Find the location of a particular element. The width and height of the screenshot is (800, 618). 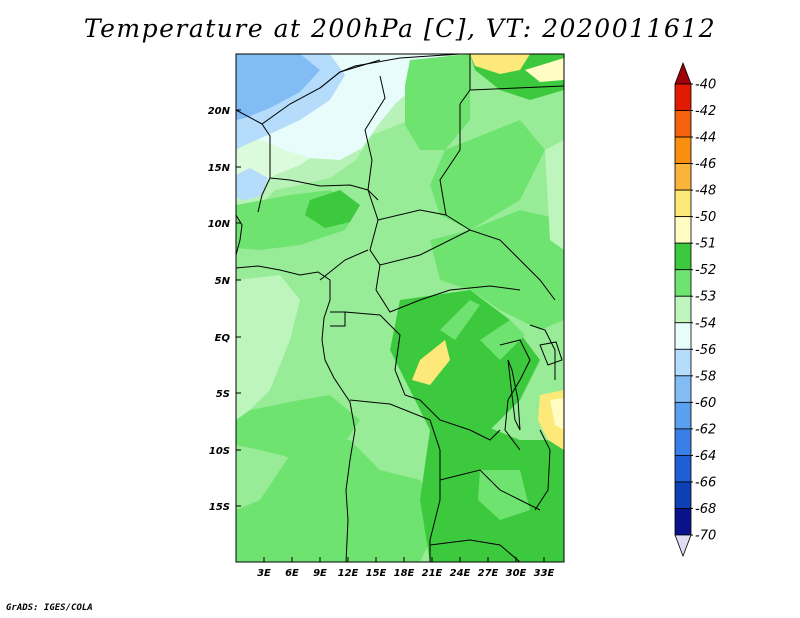

lon-tick-label: 27E is located at coordinates (488, 573).